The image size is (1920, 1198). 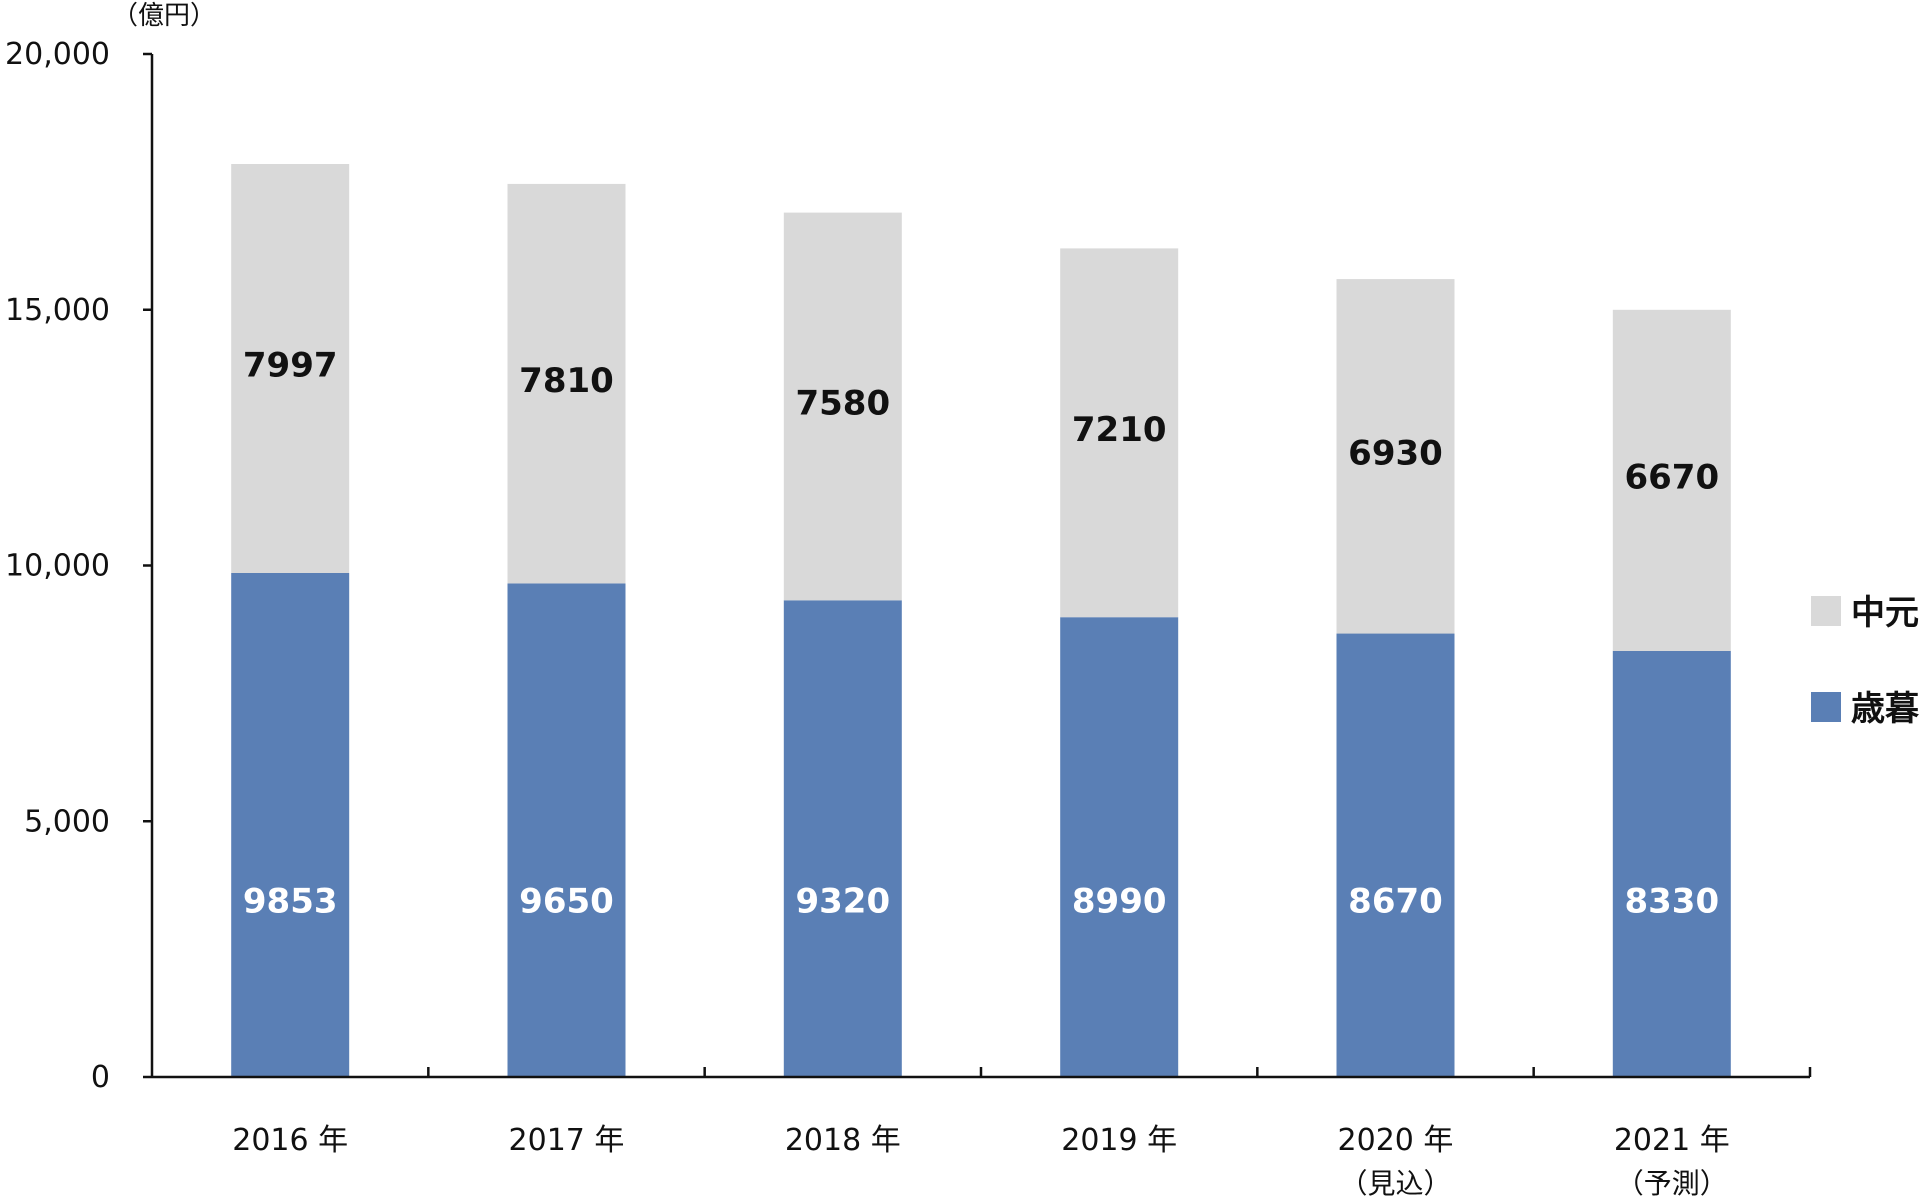 I want to click on x-tick-note-4: （見込）, so click(x=1395, y=1182).